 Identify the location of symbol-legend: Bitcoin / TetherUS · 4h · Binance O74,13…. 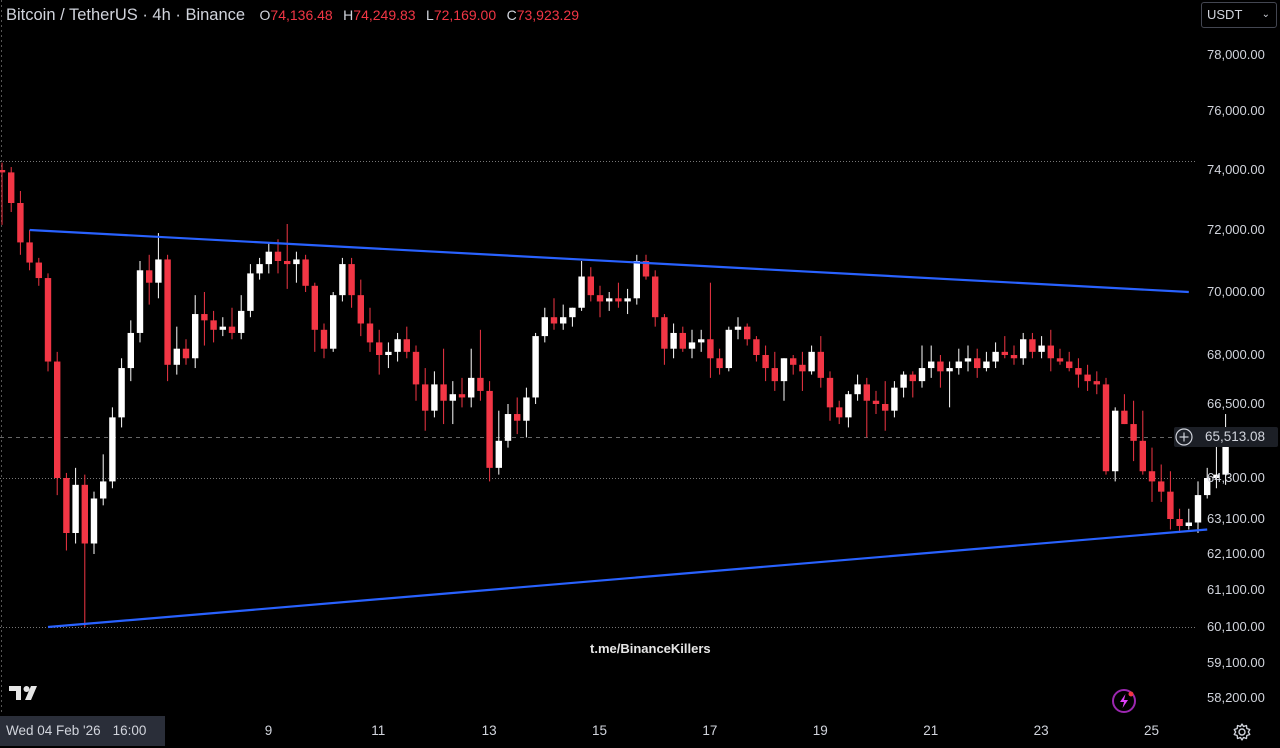
(295, 15).